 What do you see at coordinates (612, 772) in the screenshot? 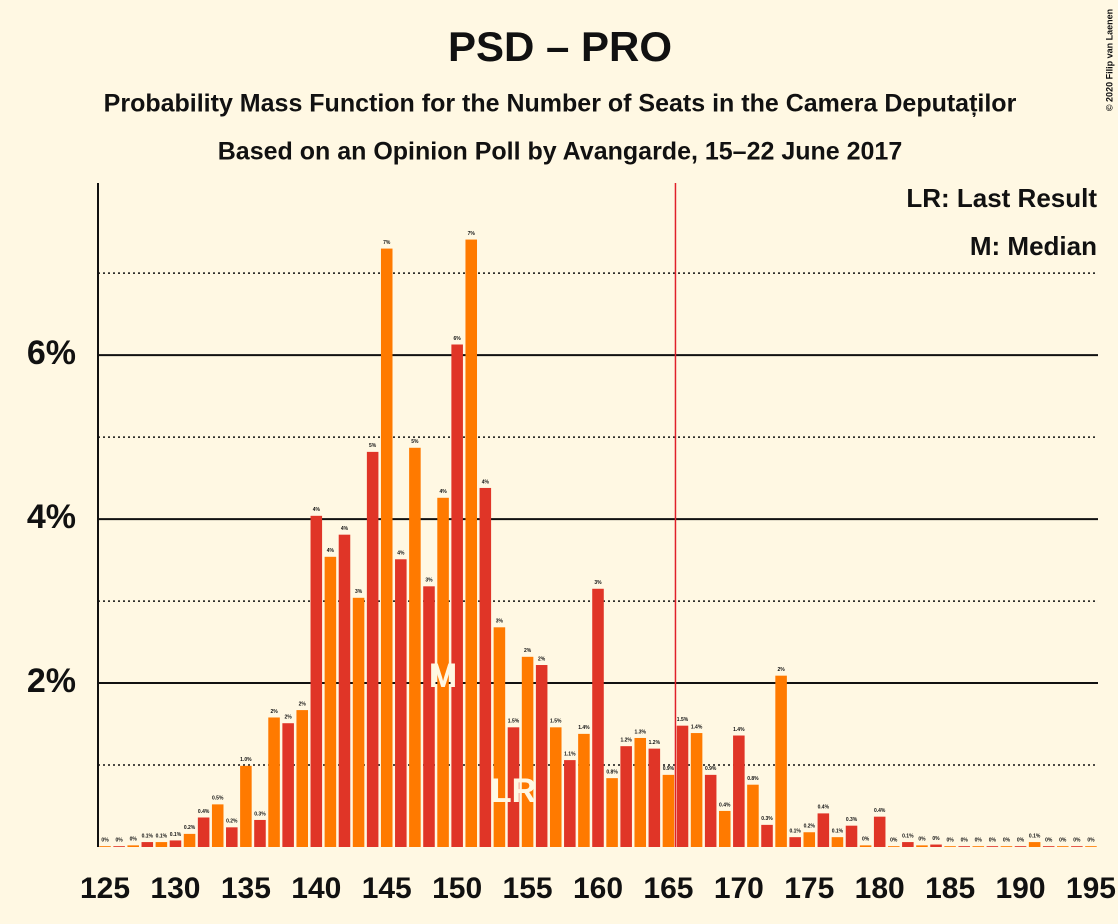
I see `data-label: 0.8%` at bounding box center [612, 772].